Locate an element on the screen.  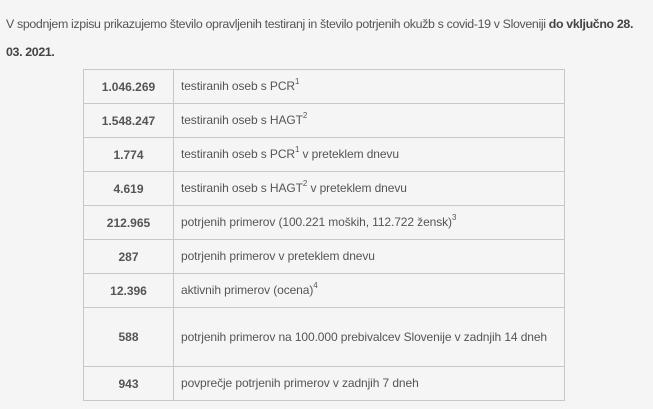
footnote-ref: 3 is located at coordinates (454, 217).